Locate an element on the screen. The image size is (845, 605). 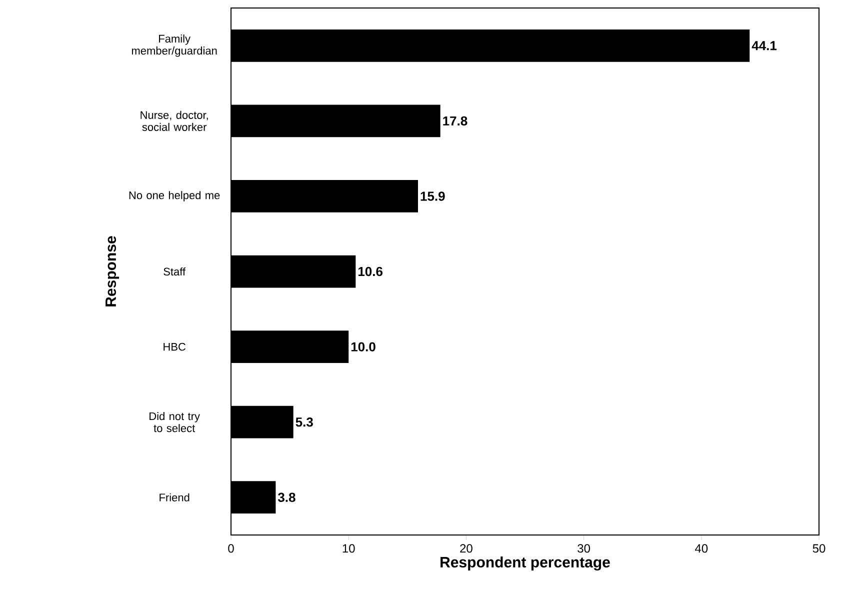
data-label: 3.8 is located at coordinates (287, 497).